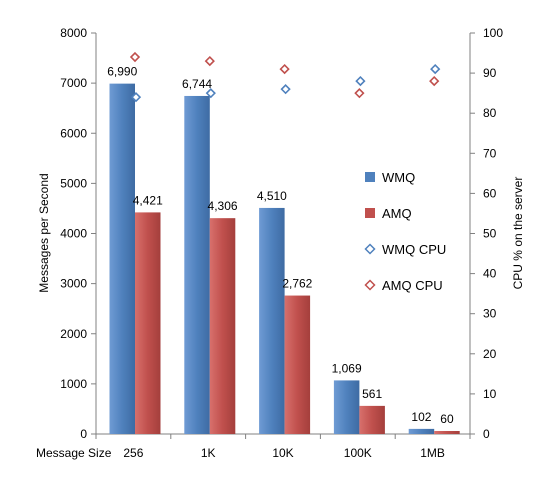 The height and width of the screenshot is (479, 560). Describe the element at coordinates (73, 133) in the screenshot. I see `left-tick-label: 6000` at that location.